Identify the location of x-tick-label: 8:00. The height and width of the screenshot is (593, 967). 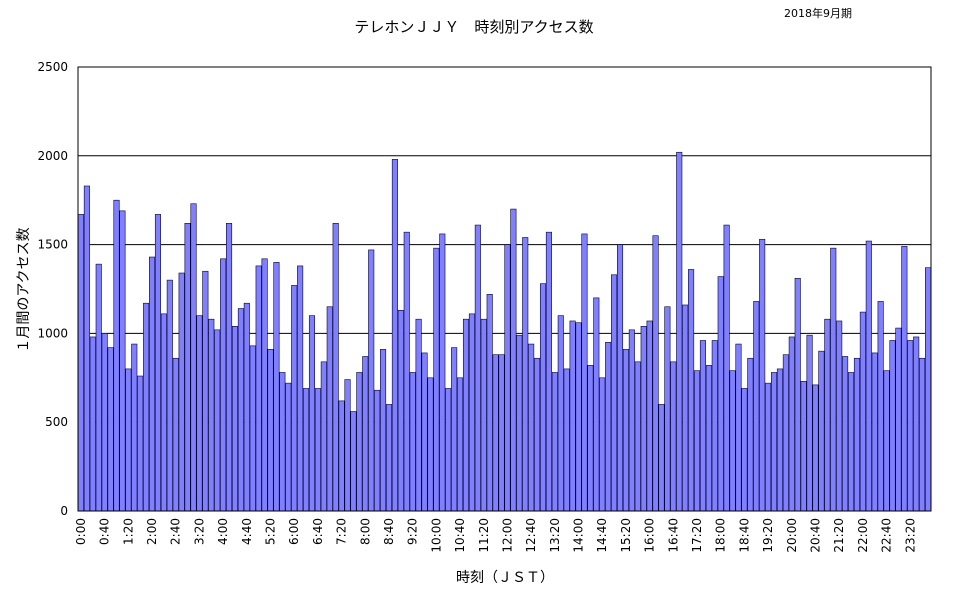
(365, 531).